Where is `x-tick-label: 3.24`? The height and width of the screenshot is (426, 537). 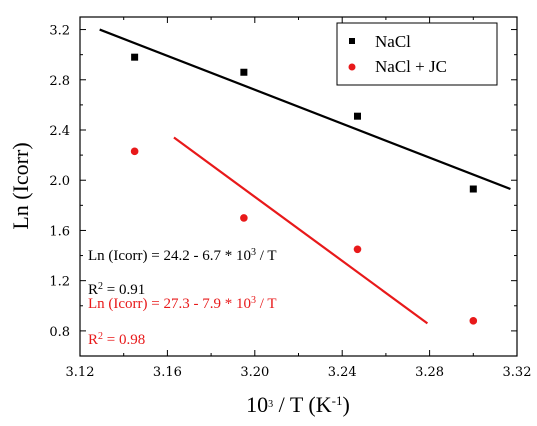 x-tick-label: 3.24 is located at coordinates (342, 372).